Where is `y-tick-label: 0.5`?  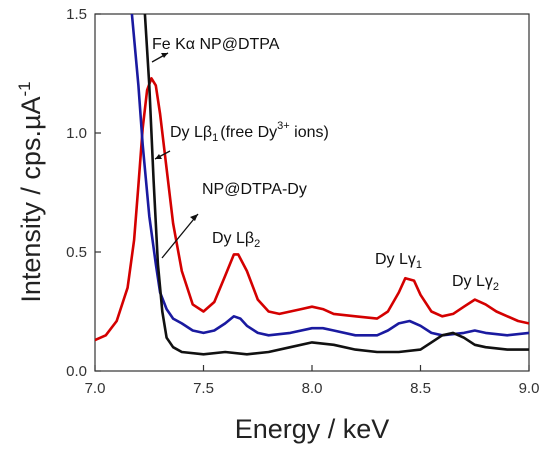 y-tick-label: 0.5 is located at coordinates (76, 252).